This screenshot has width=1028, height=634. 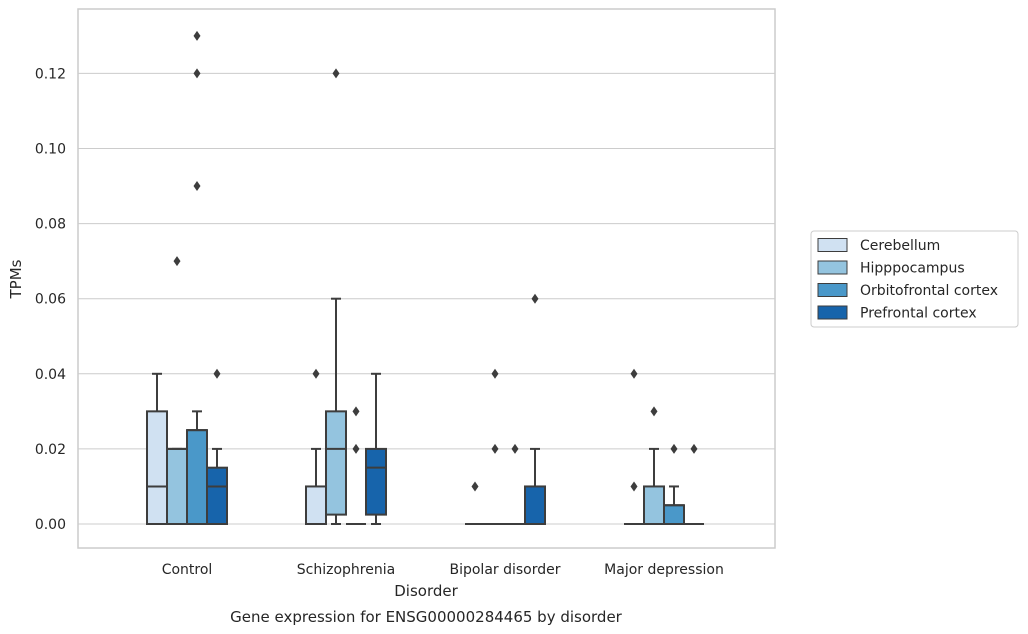 What do you see at coordinates (664, 570) in the screenshot?
I see `x-tick-label: Major depression` at bounding box center [664, 570].